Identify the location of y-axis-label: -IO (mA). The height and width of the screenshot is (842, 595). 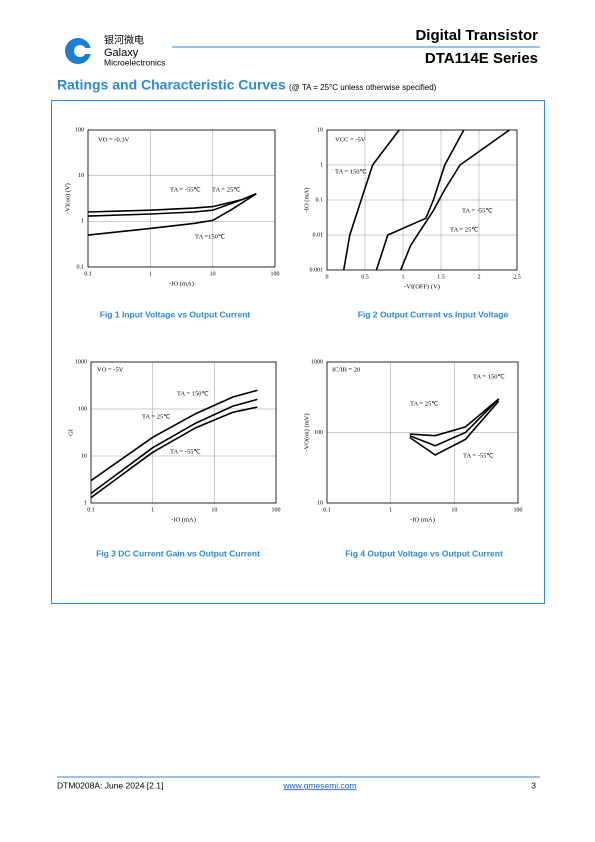
(306, 200).